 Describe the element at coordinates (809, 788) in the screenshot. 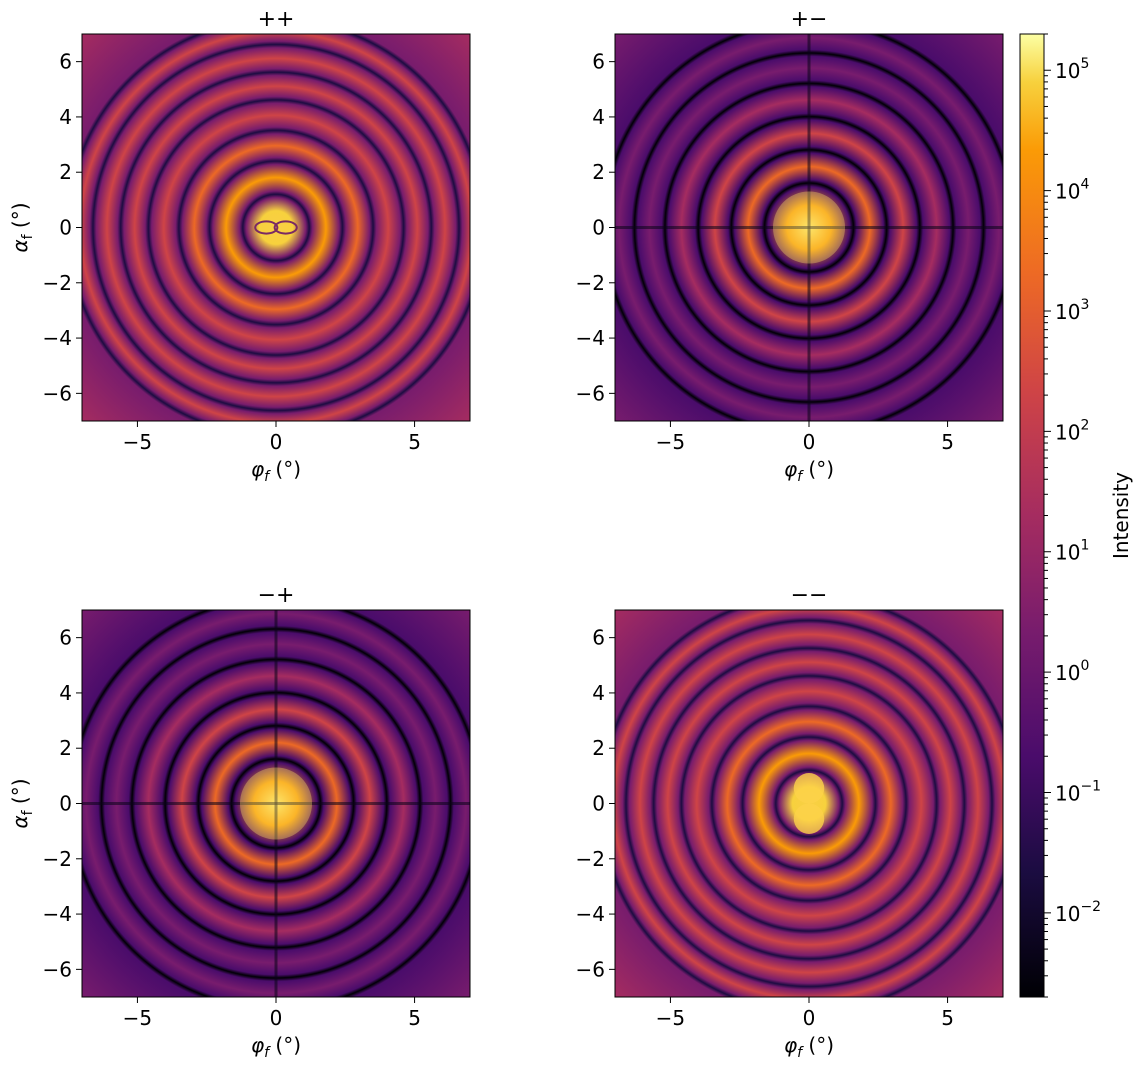

I see `center-upper-lobe` at that location.